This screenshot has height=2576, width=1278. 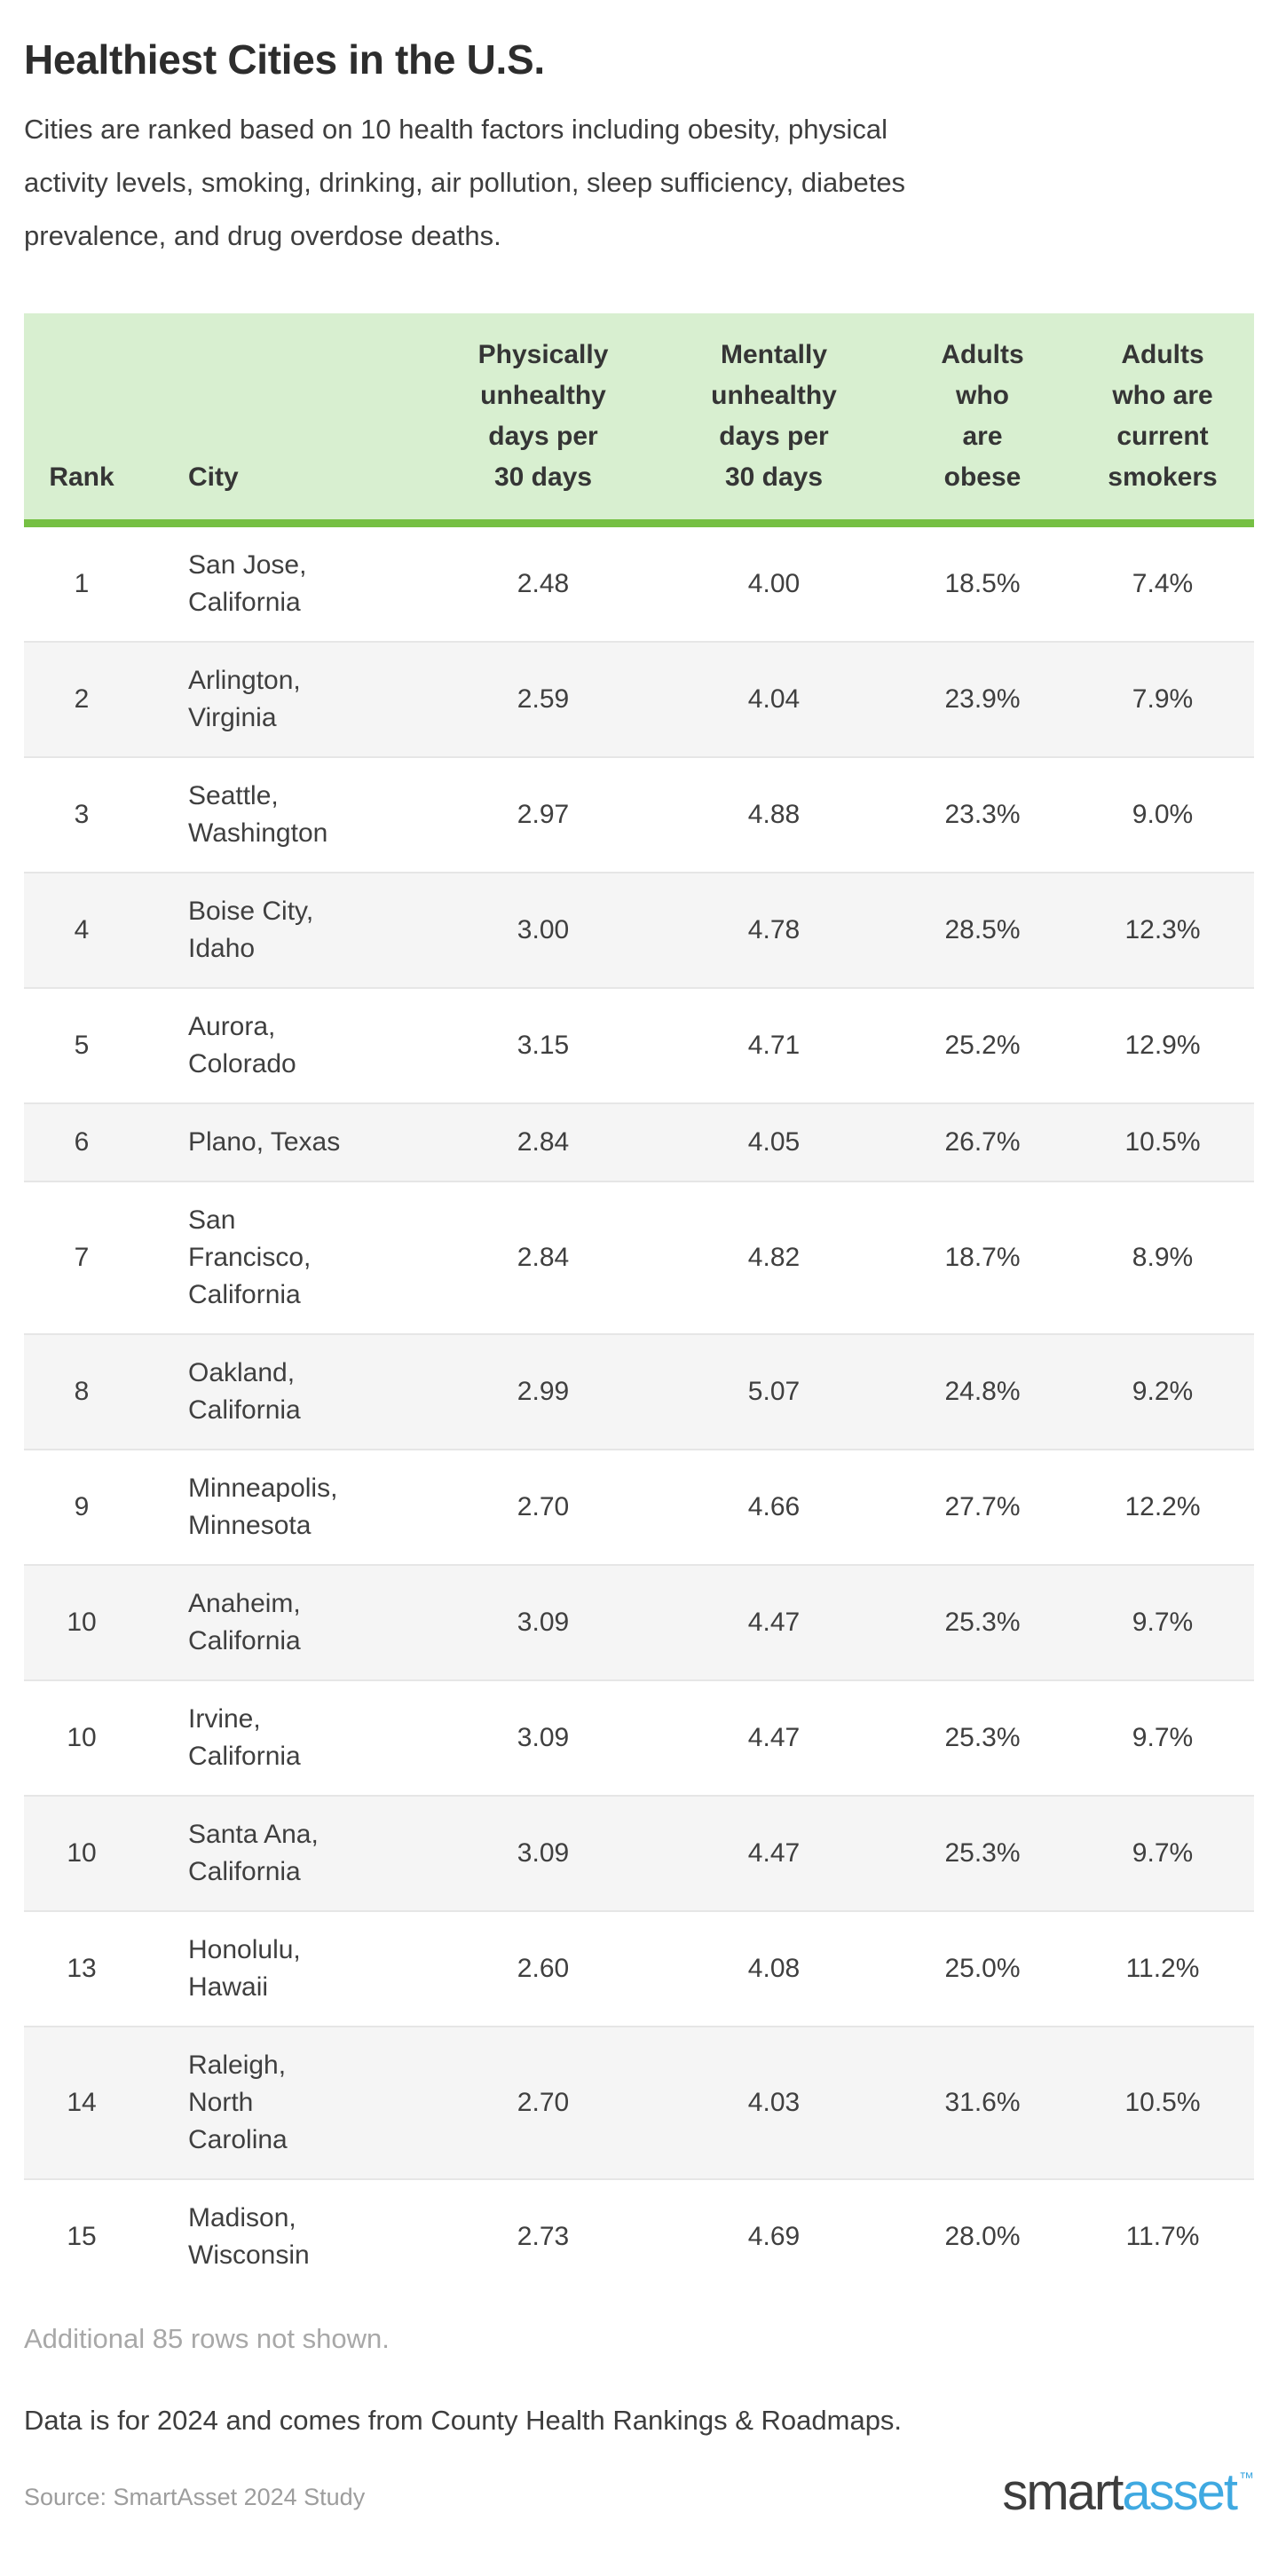 What do you see at coordinates (1163, 1257) in the screenshot?
I see `adults-smokers-cell: 8.9%` at bounding box center [1163, 1257].